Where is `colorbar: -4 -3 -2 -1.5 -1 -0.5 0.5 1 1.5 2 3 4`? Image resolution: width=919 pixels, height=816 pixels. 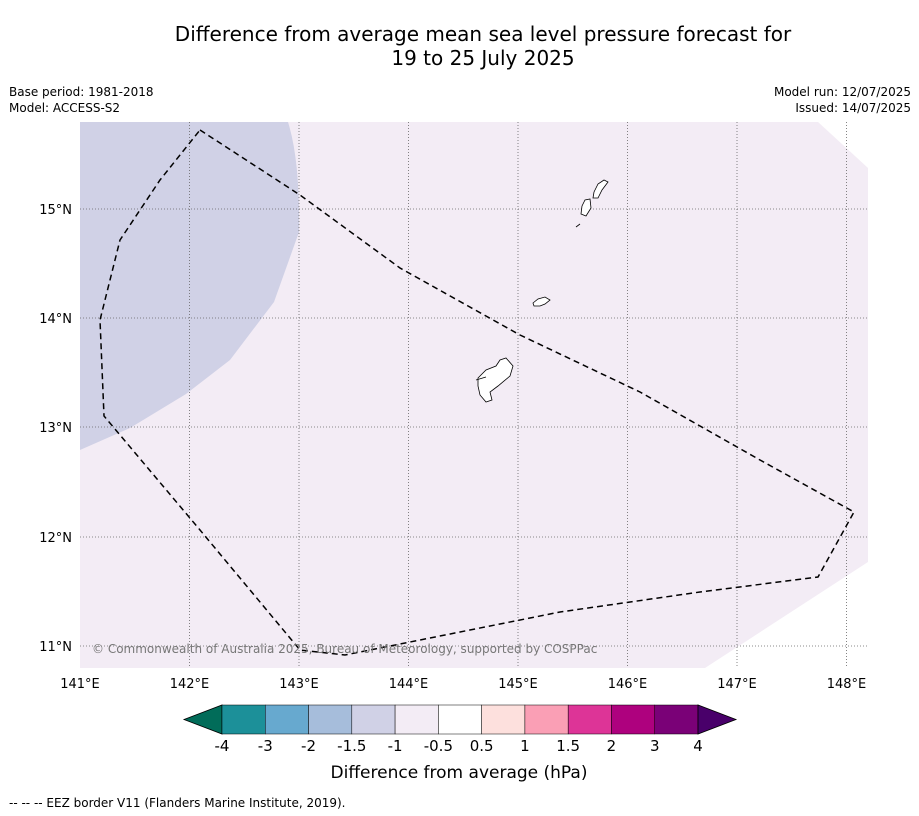
colorbar: -4 -3 -2 -1.5 -1 -0.5 0.5 1 1.5 2 3 4 is located at coordinates (460, 729).